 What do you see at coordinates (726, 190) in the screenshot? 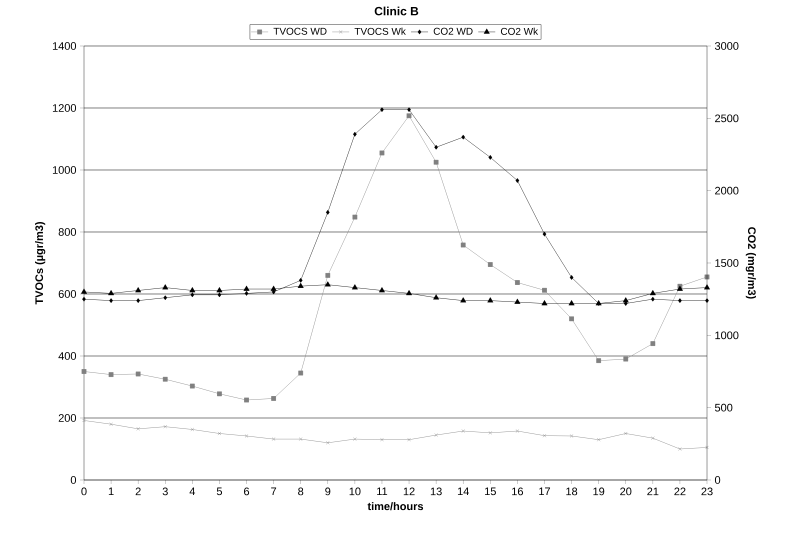
I see `y2-tick-label: 2000` at bounding box center [726, 190].